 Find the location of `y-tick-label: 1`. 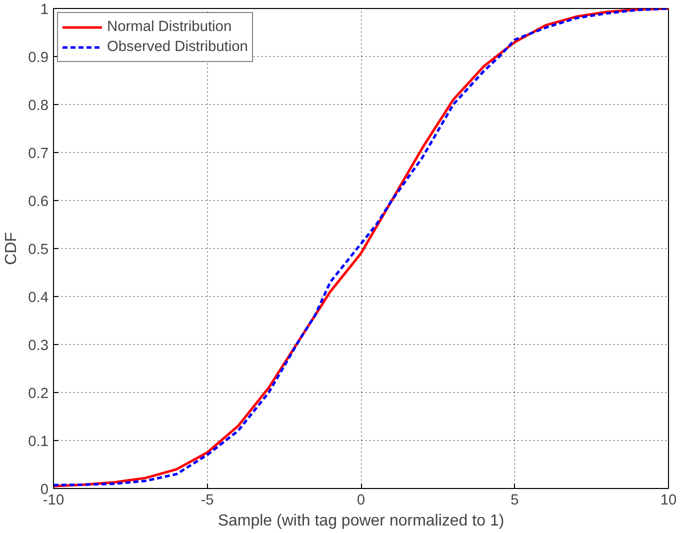

y-tick-label: 1 is located at coordinates (44, 10).